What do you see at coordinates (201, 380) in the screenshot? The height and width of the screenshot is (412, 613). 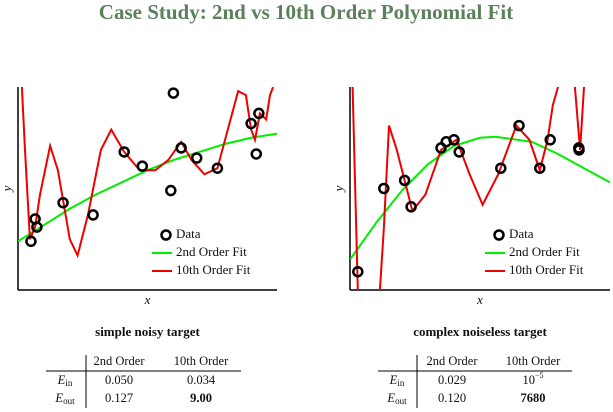 I see `table-cell: 0.034` at bounding box center [201, 380].